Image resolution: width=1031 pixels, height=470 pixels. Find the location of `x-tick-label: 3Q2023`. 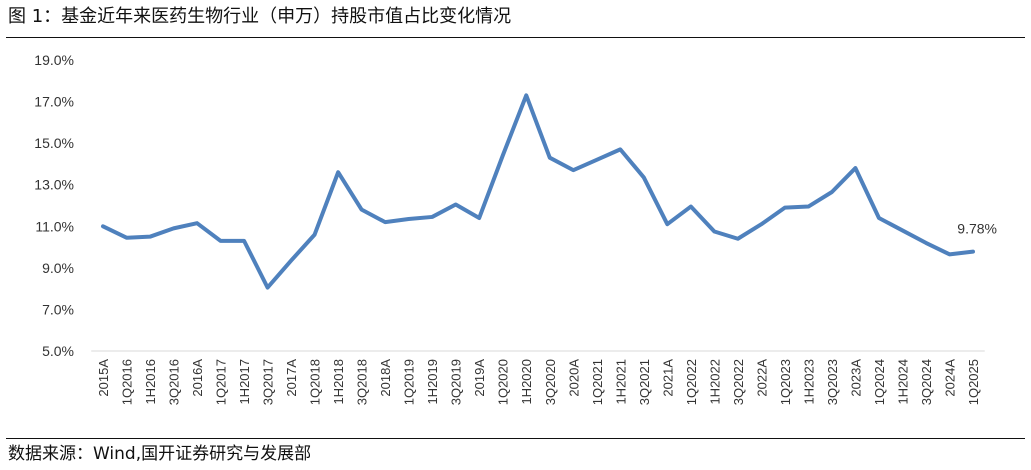

x-tick-label: 3Q2023 is located at coordinates (832, 382).